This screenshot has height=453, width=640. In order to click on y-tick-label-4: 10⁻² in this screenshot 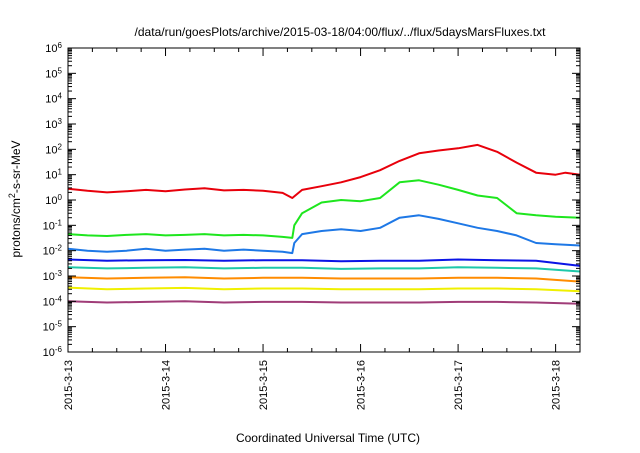, I will do `click(53, 250)`.